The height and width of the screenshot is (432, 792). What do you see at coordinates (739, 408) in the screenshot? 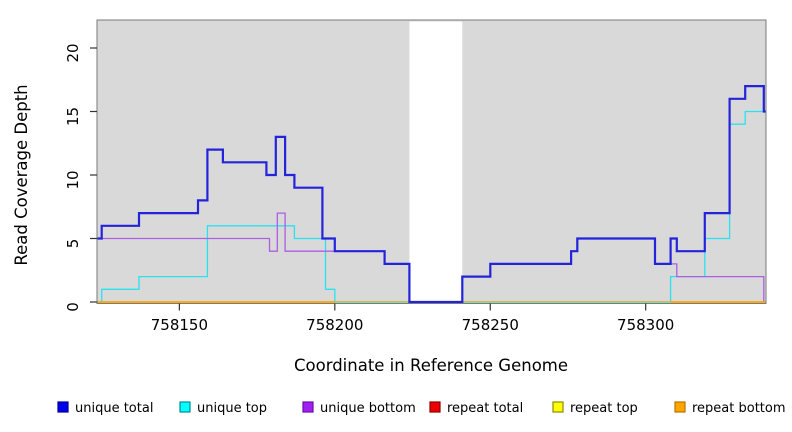
I see `legend-label: repeat bottom` at bounding box center [739, 408].